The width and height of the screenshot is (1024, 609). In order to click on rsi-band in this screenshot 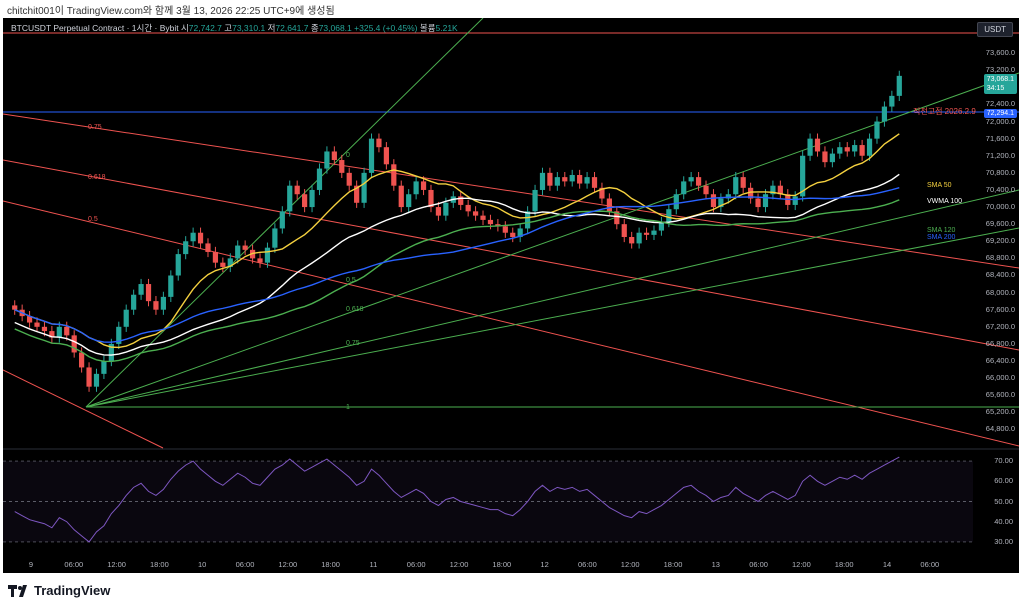, I will do `click(488, 501)`.